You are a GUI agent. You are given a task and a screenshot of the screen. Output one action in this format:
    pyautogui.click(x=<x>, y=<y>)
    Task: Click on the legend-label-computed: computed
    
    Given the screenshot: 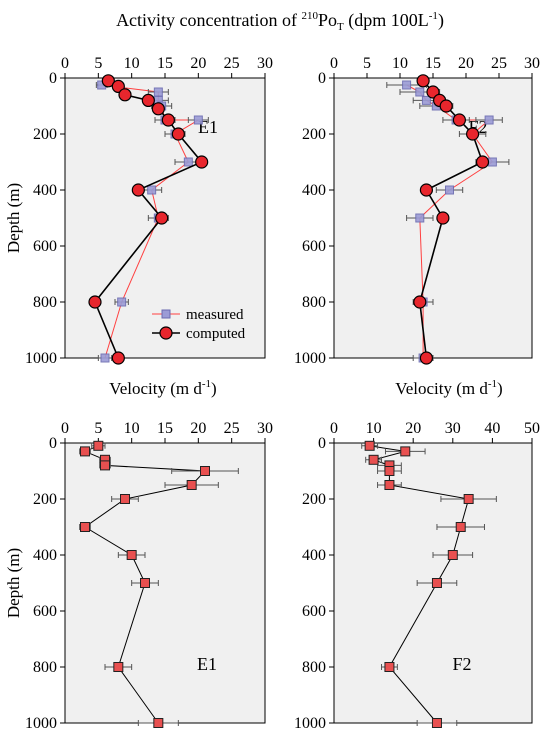 What is the action you would take?
    pyautogui.click(x=216, y=334)
    